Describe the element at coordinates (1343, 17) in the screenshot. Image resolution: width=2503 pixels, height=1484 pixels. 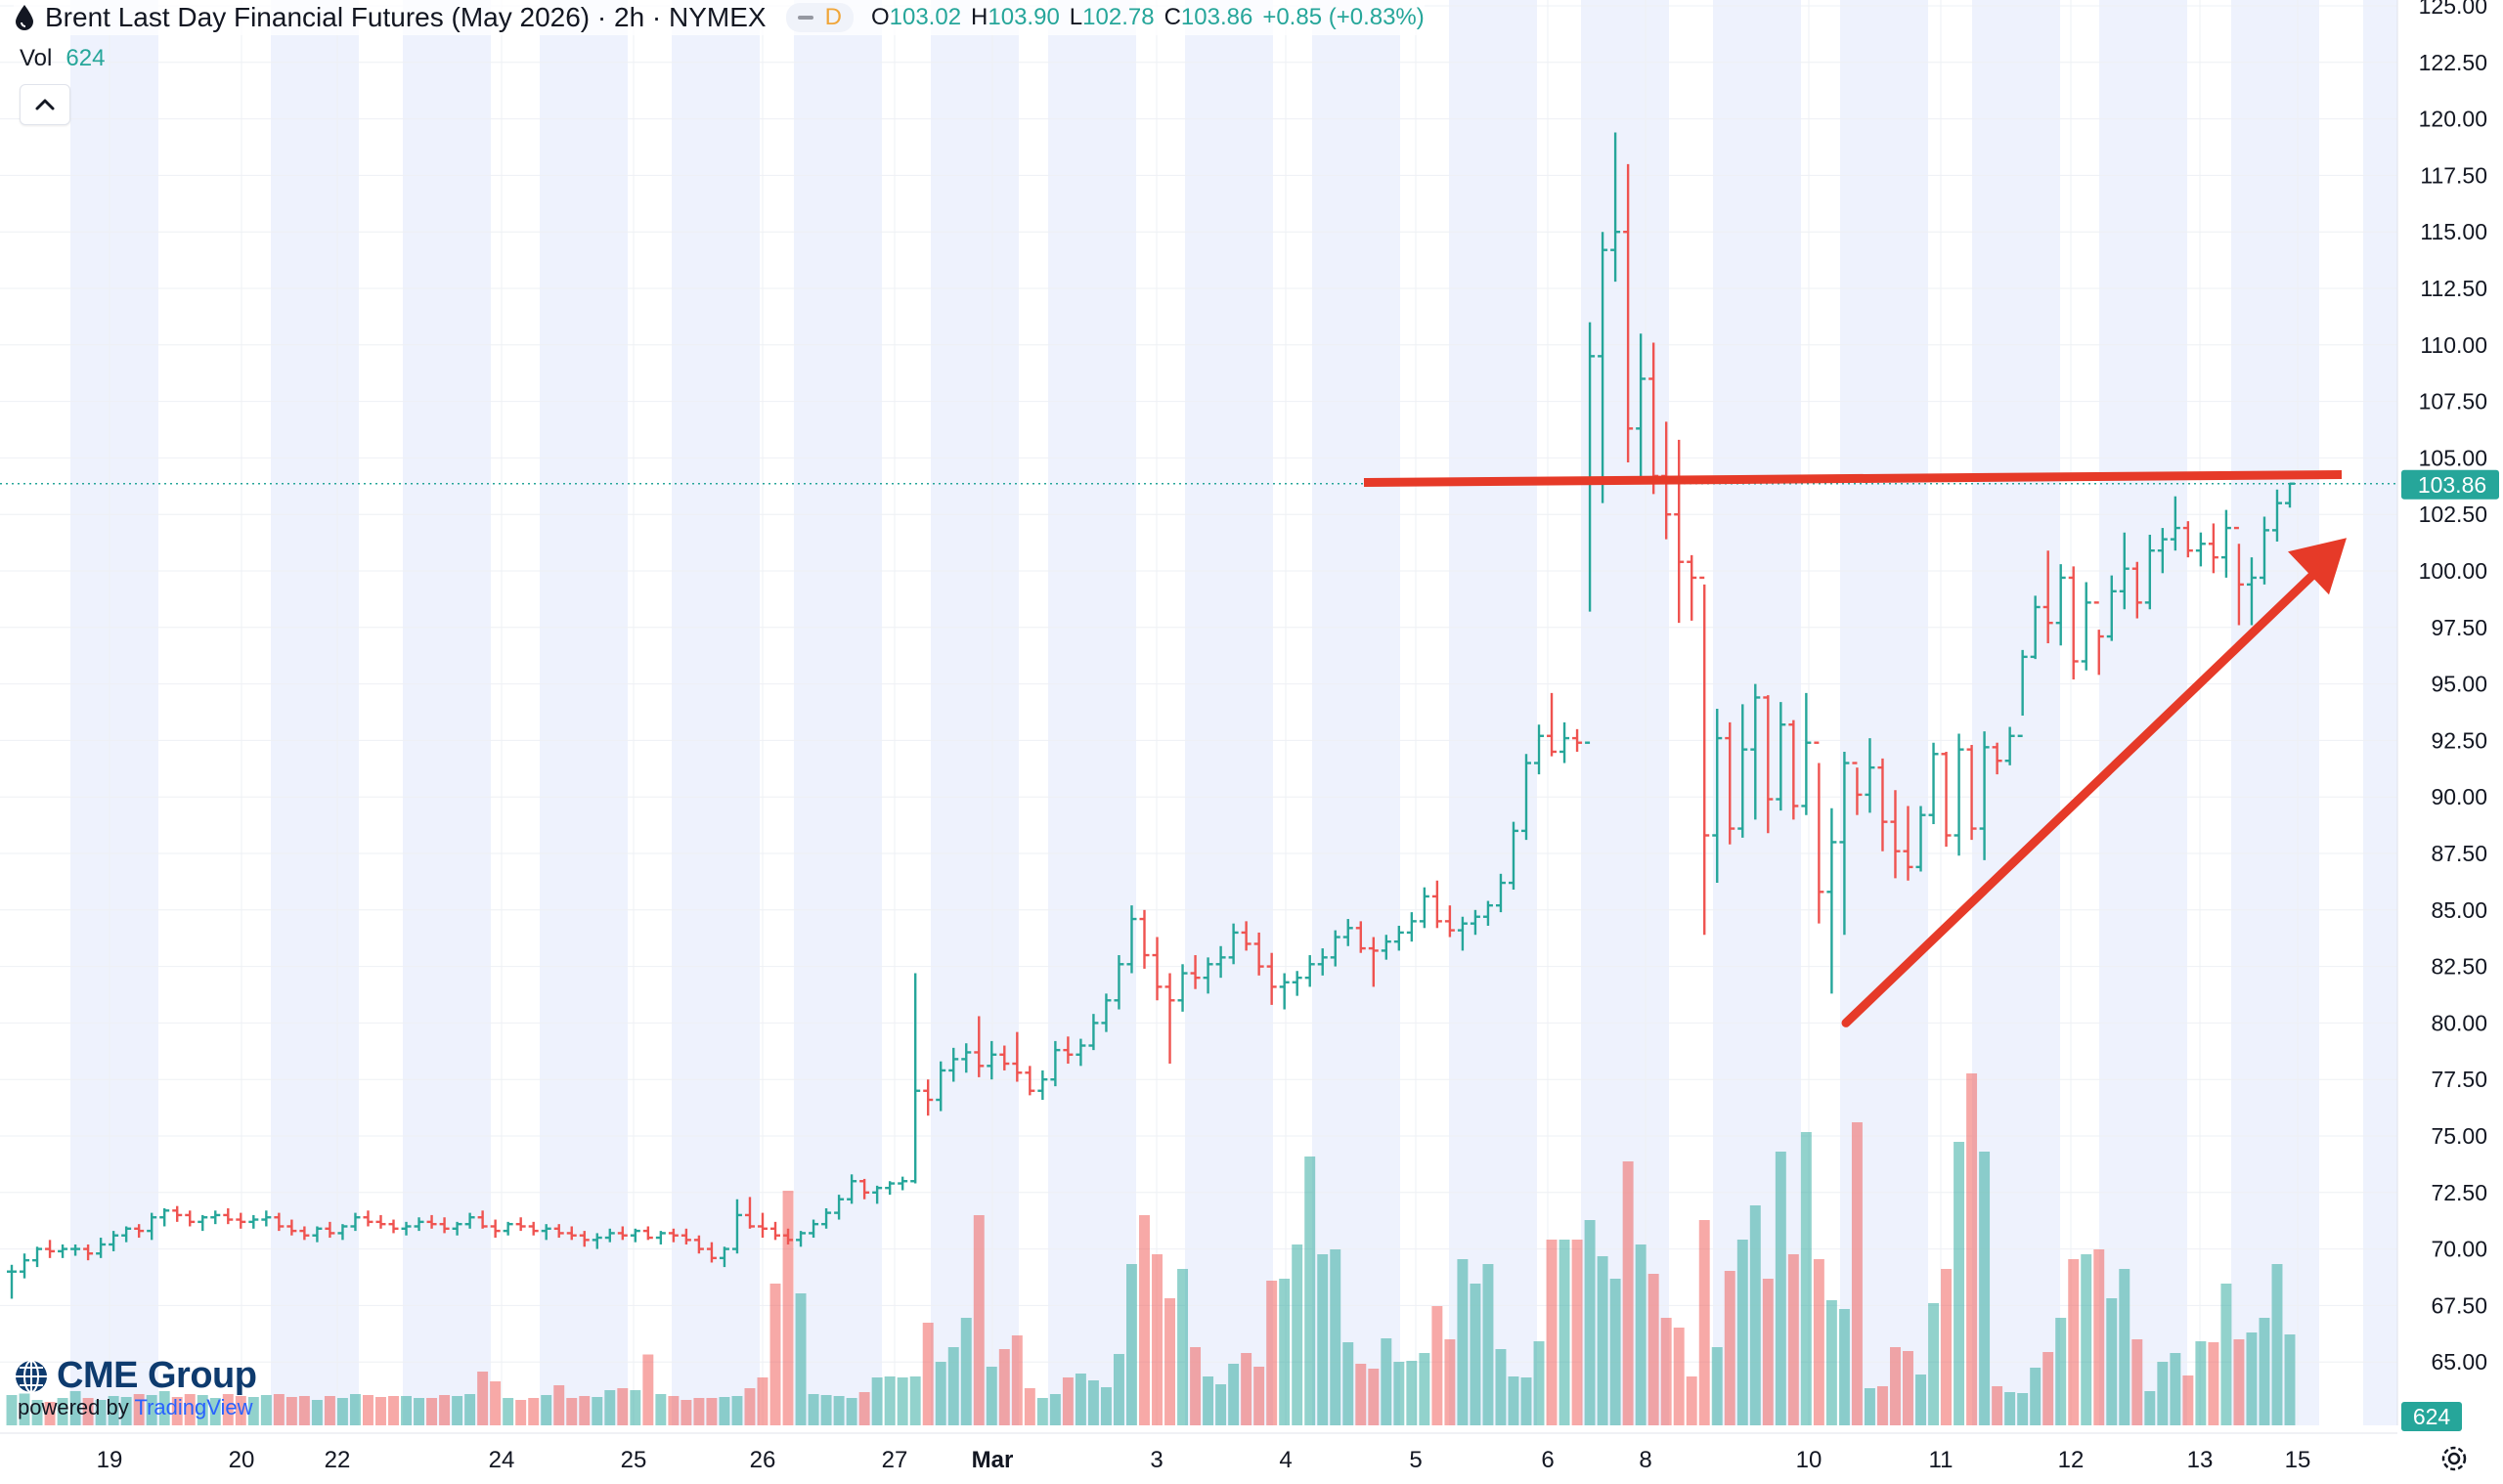
I see `change-value: +0.85 (+0.83%)` at that location.